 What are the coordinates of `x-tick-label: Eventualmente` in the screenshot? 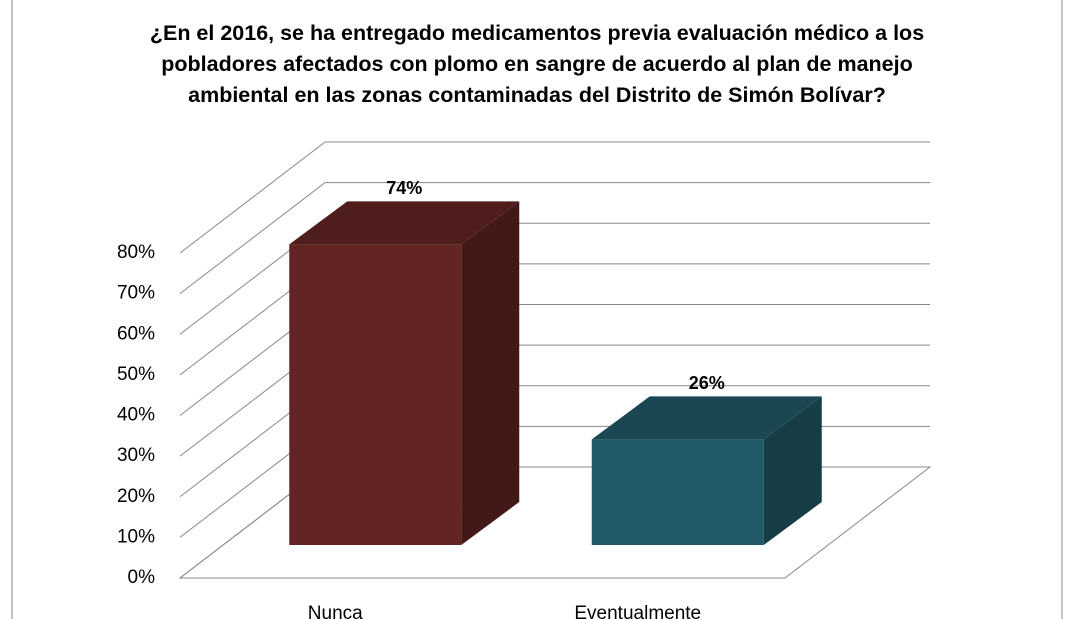 It's located at (637, 611).